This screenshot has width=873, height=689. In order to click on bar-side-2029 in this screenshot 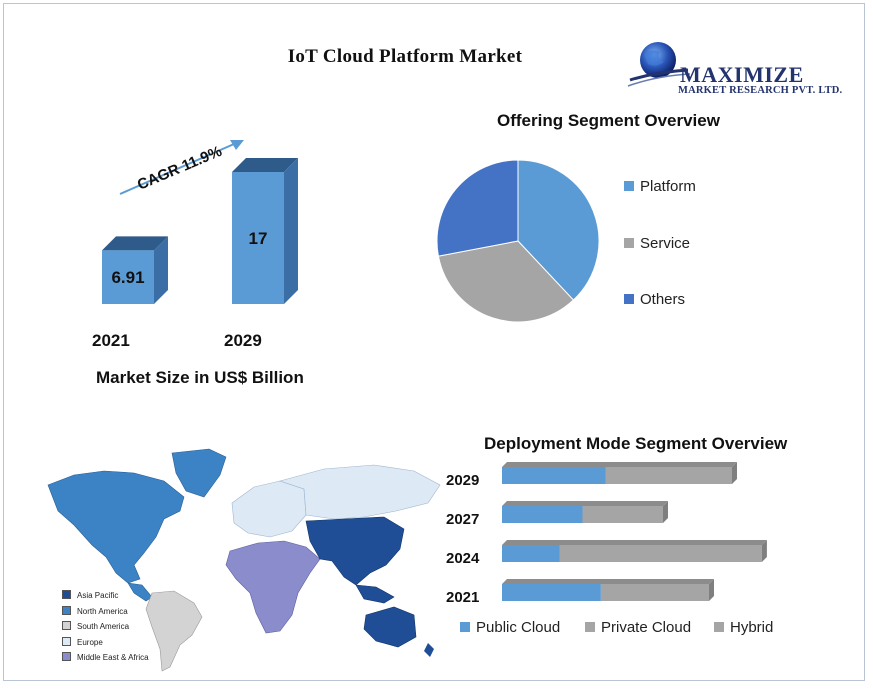, I will do `click(291, 231)`.